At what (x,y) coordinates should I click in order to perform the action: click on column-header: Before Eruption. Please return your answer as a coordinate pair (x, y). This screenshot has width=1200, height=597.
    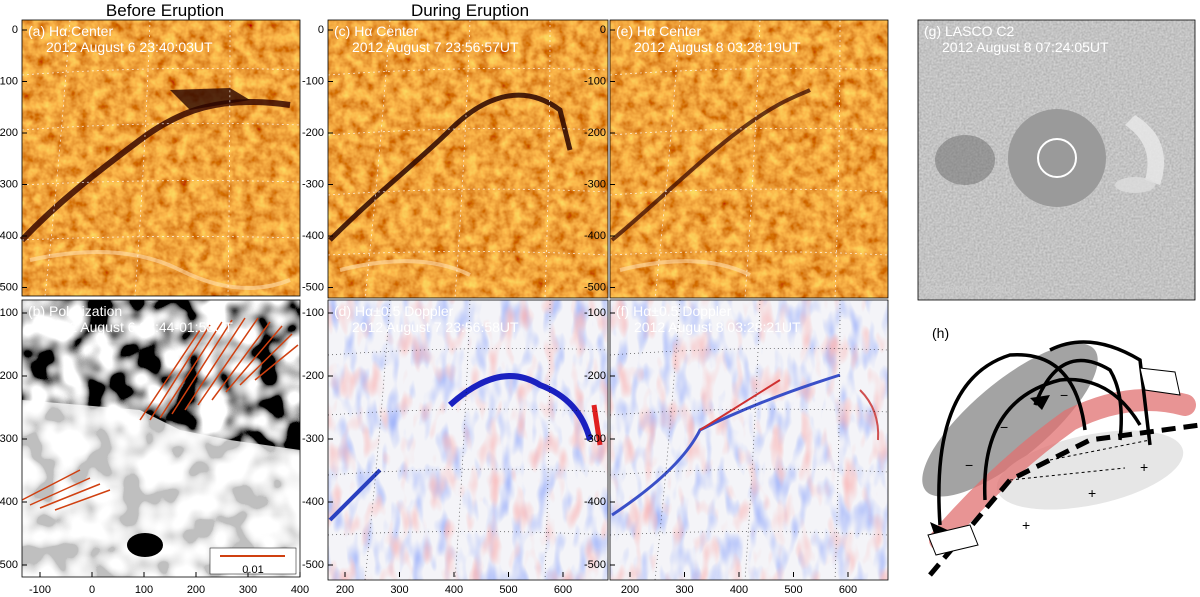
    Looking at the image, I should click on (165, 10).